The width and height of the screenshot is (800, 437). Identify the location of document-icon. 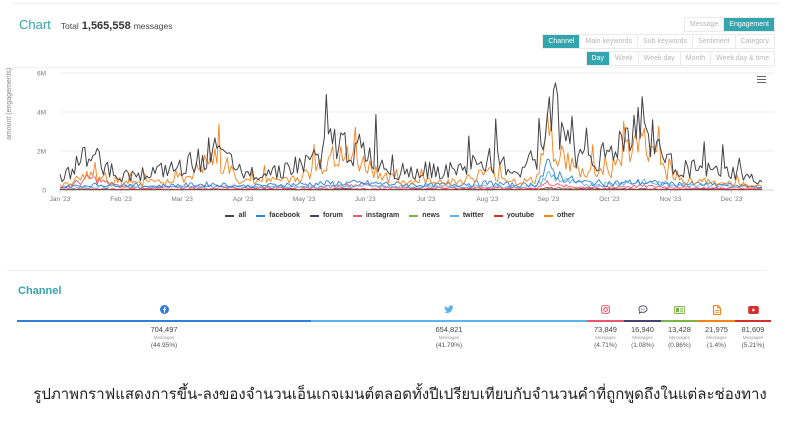
(716, 309).